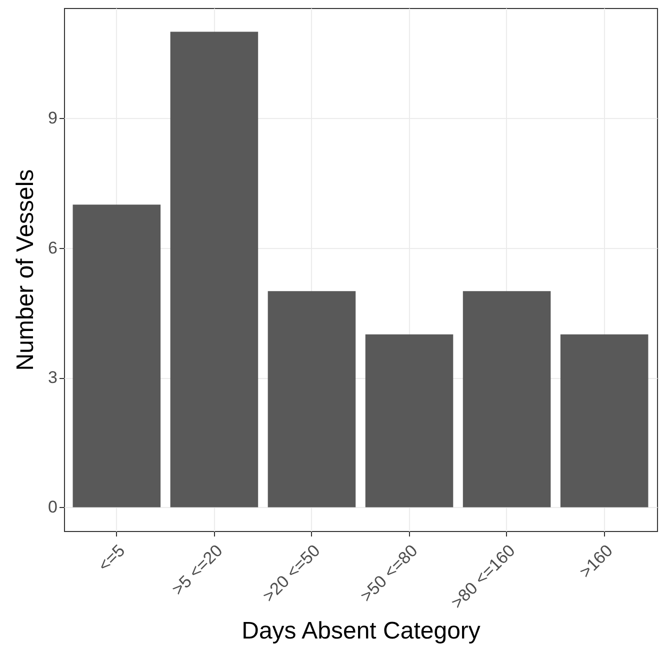 The width and height of the screenshot is (659, 668). Describe the element at coordinates (53, 118) in the screenshot. I see `y-tick-label: 9` at that location.